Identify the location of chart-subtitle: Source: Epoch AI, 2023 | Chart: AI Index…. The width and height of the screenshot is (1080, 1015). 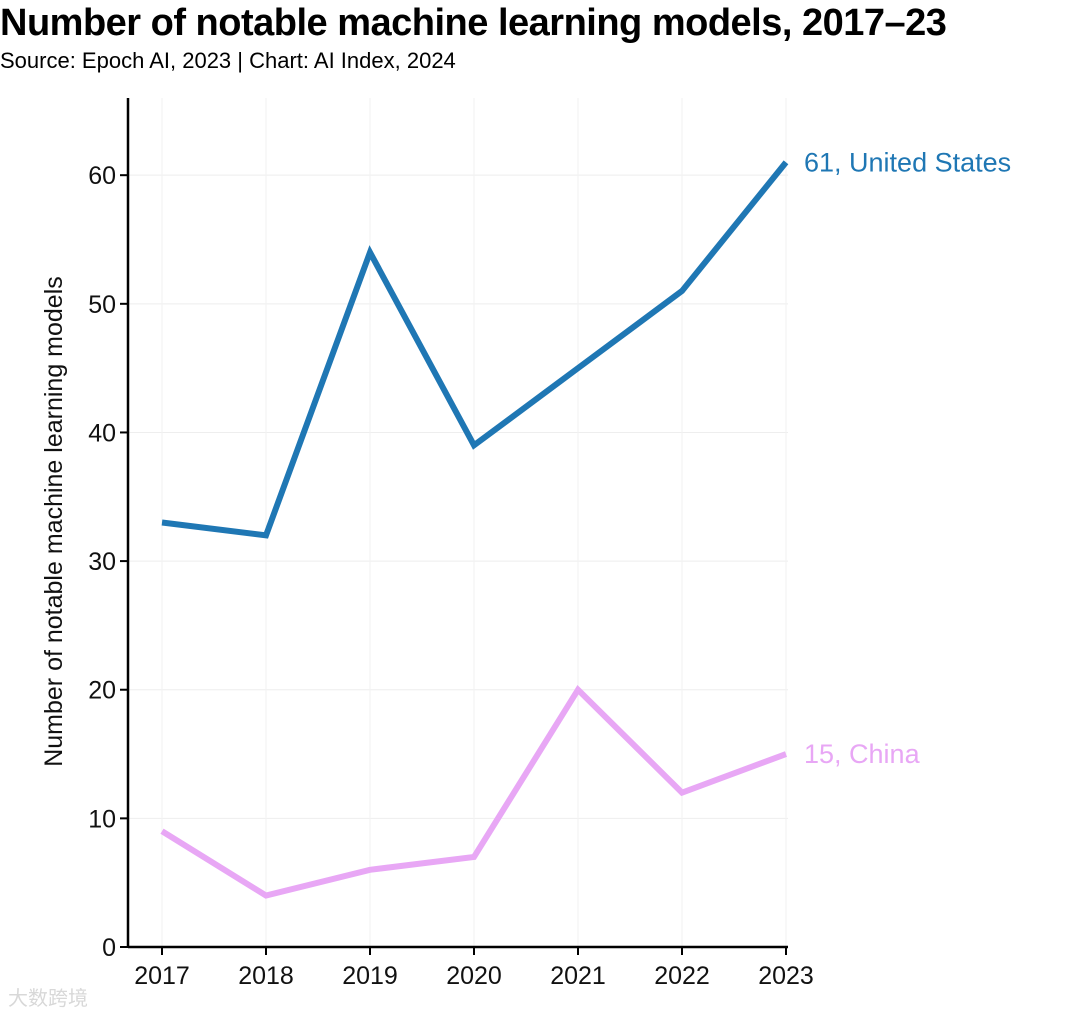
(228, 60).